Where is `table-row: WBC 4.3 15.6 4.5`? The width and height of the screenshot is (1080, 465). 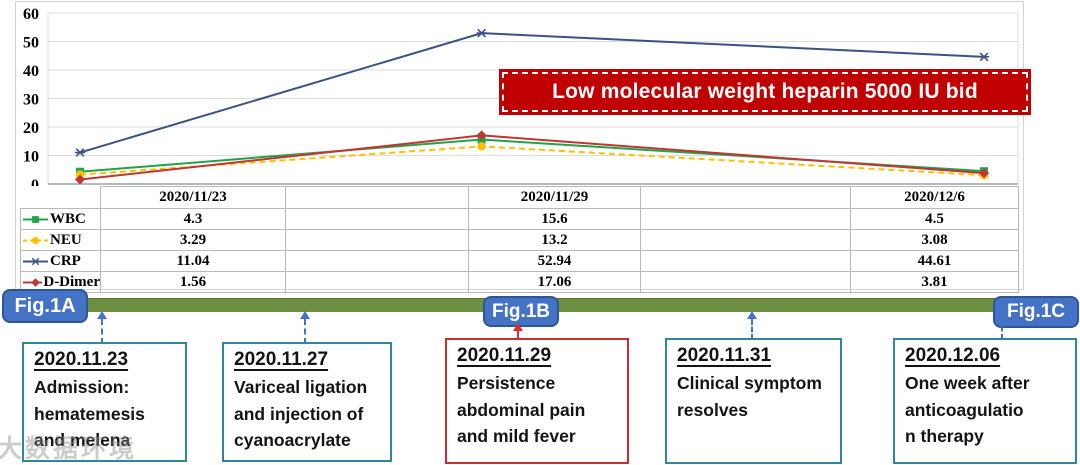
table-row: WBC 4.3 15.6 4.5 is located at coordinates (519, 219).